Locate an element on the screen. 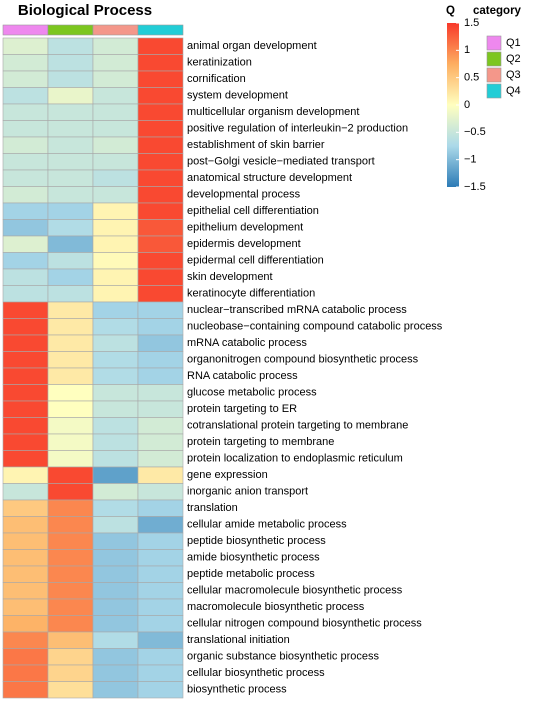  legend-swatch is located at coordinates (494, 75).